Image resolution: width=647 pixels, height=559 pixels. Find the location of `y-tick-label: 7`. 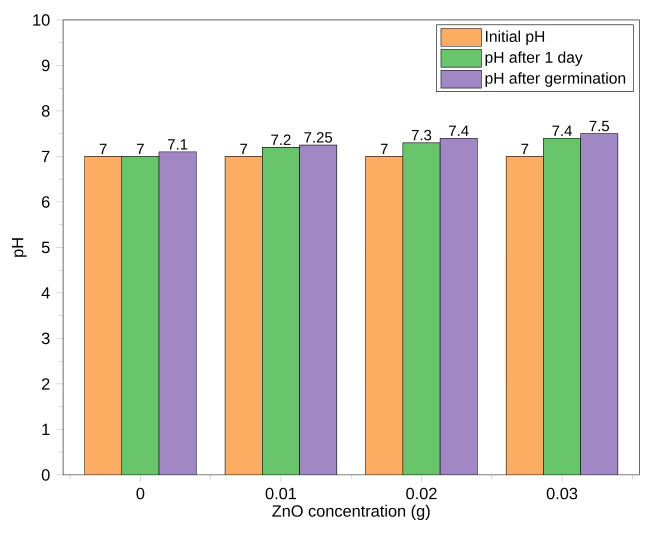

y-tick-label: 7 is located at coordinates (46, 156).